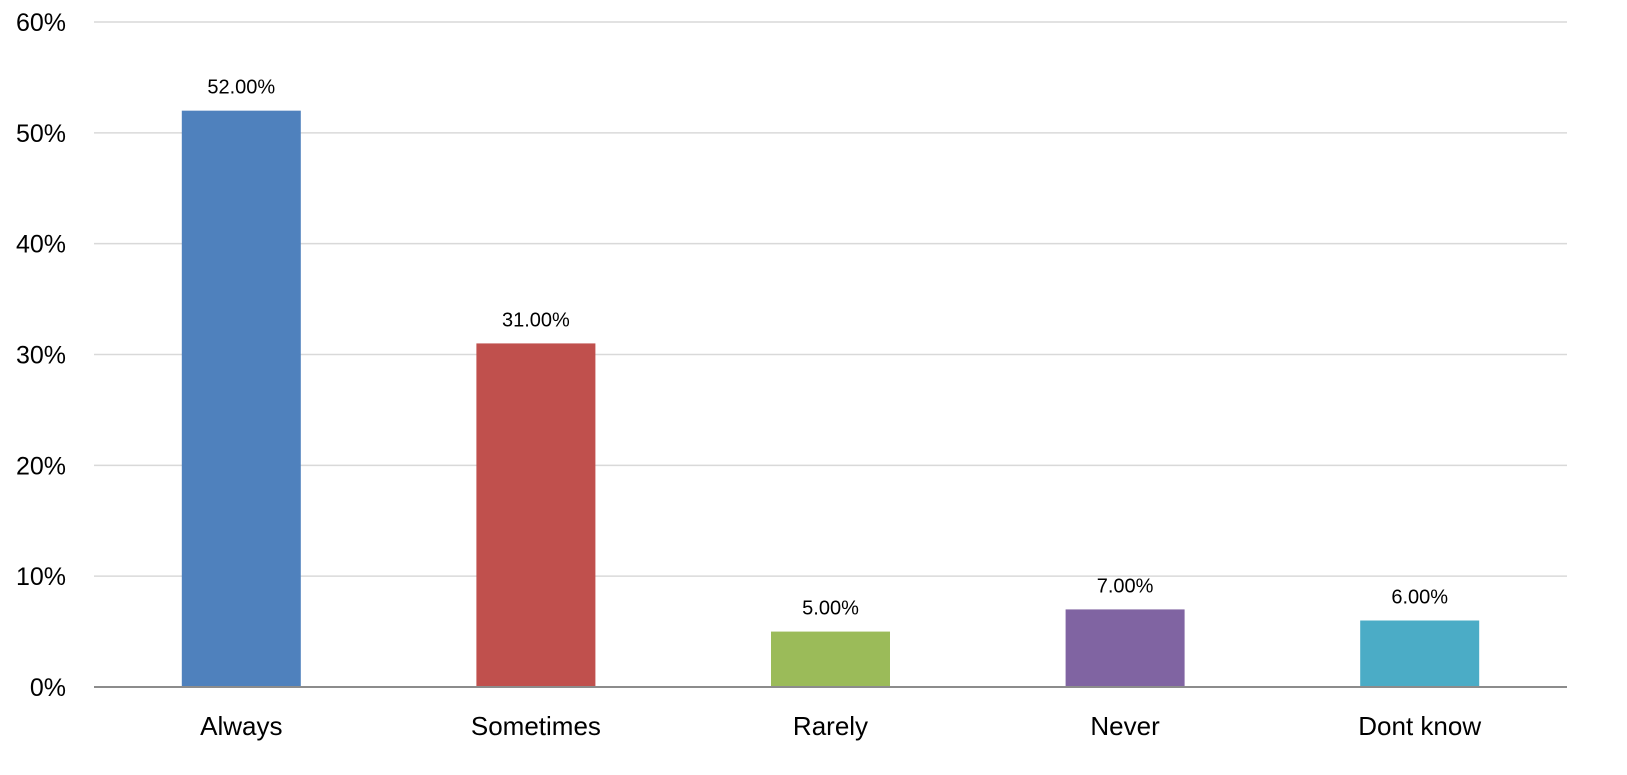  What do you see at coordinates (830, 659) in the screenshot?
I see `bar-rarely` at bounding box center [830, 659].